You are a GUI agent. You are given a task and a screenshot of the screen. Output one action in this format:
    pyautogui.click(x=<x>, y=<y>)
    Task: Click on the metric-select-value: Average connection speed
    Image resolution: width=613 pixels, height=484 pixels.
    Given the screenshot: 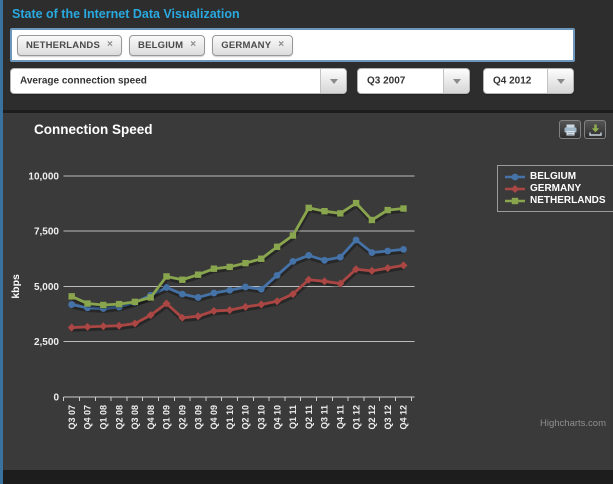 What is the action you would take?
    pyautogui.click(x=83, y=81)
    